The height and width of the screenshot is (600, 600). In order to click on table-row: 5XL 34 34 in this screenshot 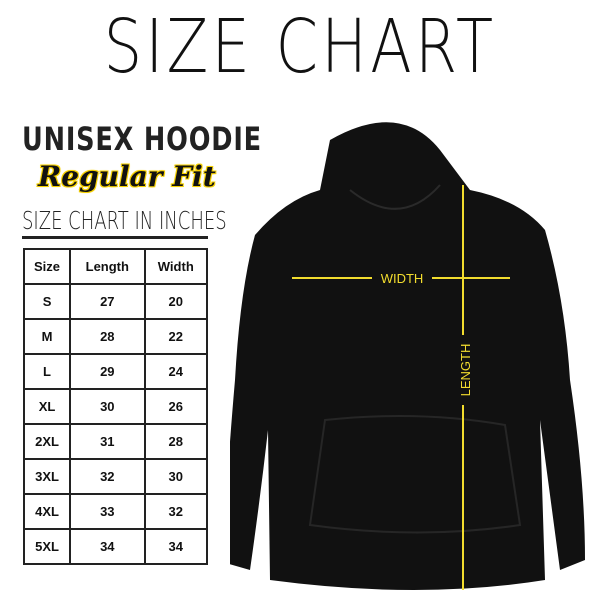, I will do `click(115, 546)`.